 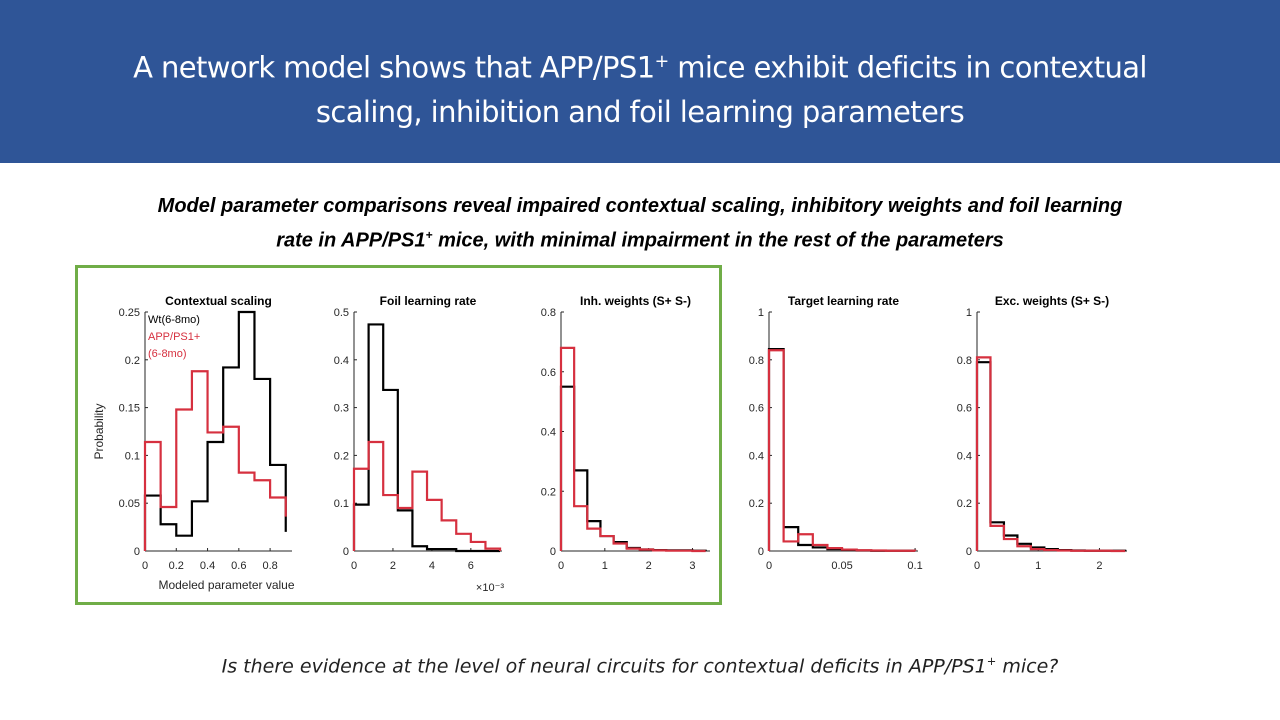 I want to click on x-tick-label: 3, so click(x=692, y=566).